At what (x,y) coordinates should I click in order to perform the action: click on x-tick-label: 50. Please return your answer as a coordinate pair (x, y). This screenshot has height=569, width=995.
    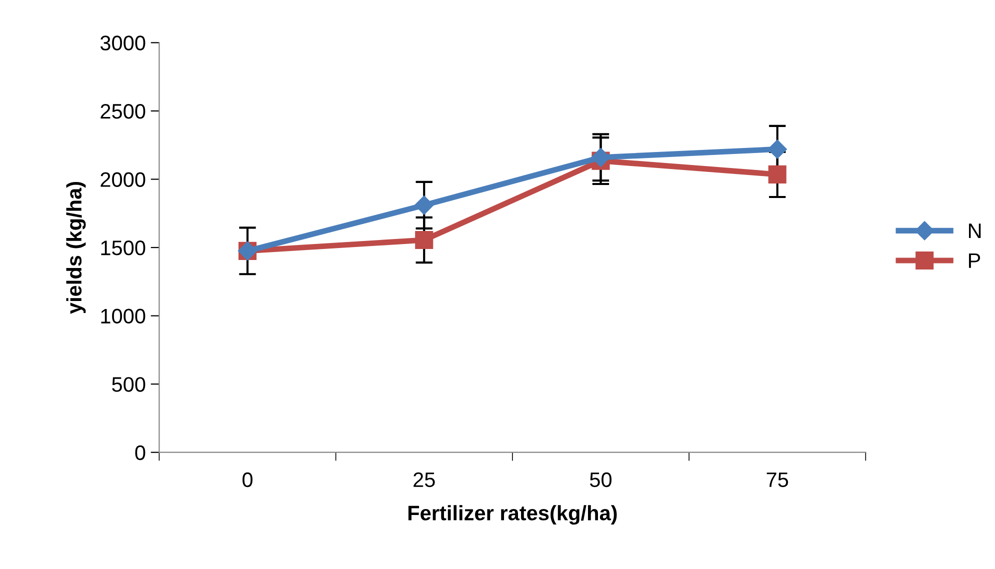
    Looking at the image, I should click on (601, 480).